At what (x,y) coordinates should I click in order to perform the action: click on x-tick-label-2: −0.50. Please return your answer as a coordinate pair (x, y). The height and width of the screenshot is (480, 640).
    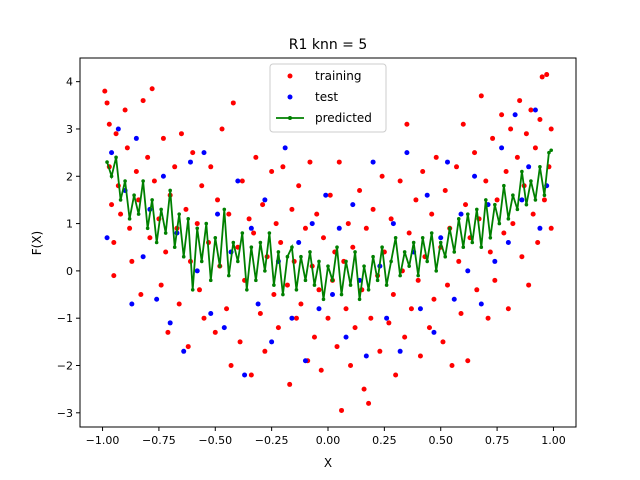
    Looking at the image, I should click on (215, 440).